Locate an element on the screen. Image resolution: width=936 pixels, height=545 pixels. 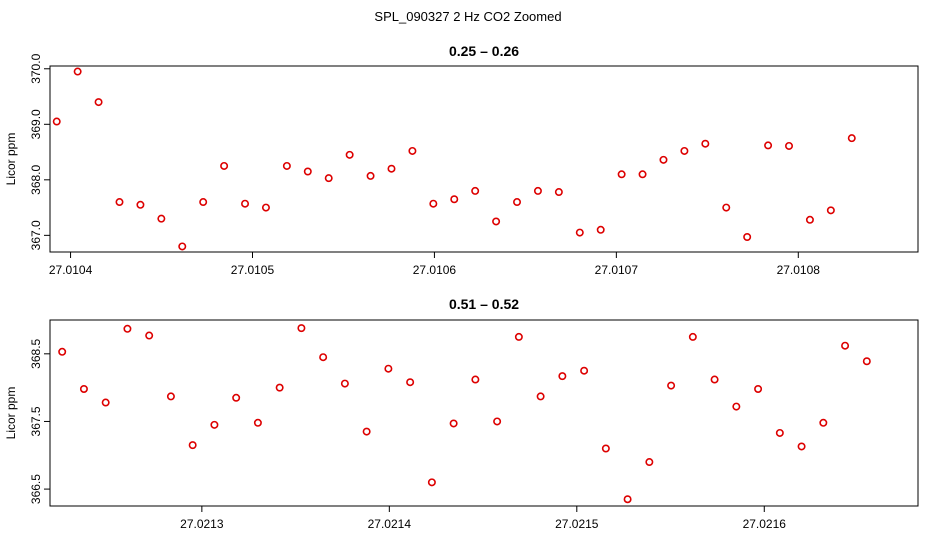
y-tick-label: 368.0 is located at coordinates (36, 179).